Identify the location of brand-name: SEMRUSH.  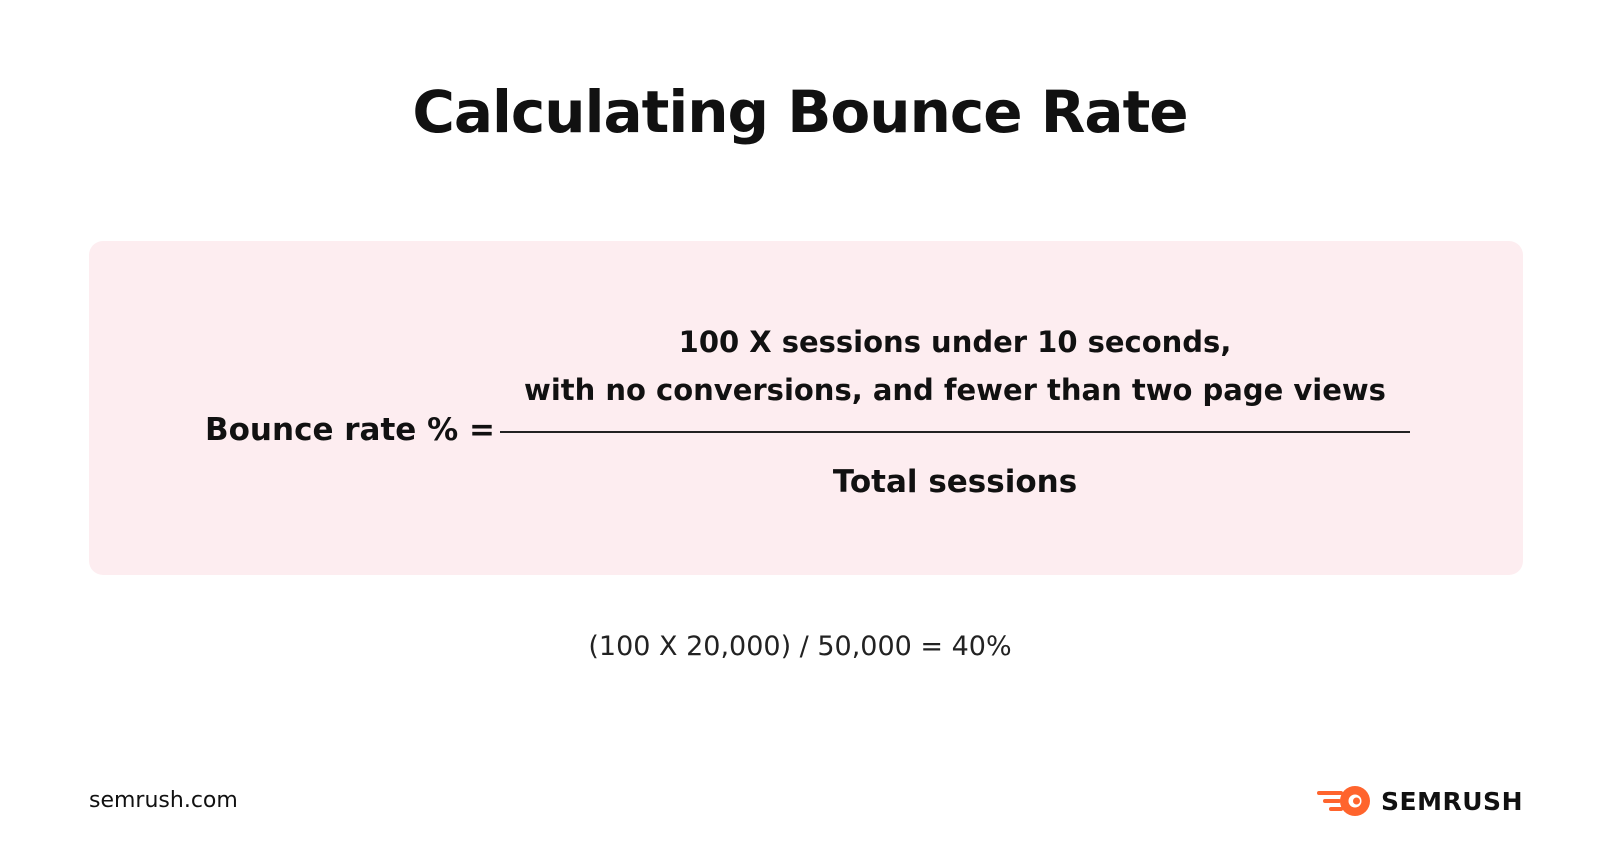
(1452, 801).